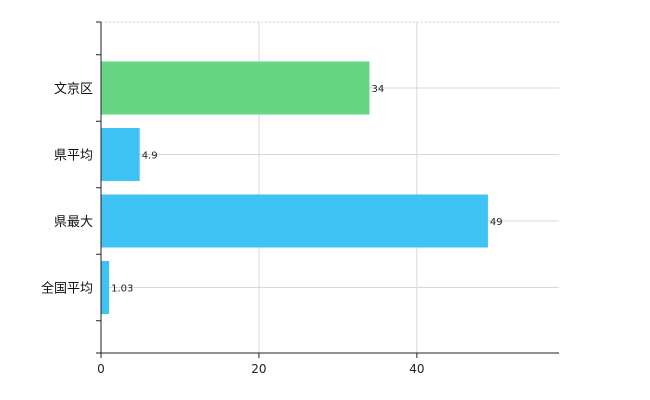 The image size is (650, 400). Describe the element at coordinates (150, 156) in the screenshot. I see `bar-value-label: 4.9` at that location.